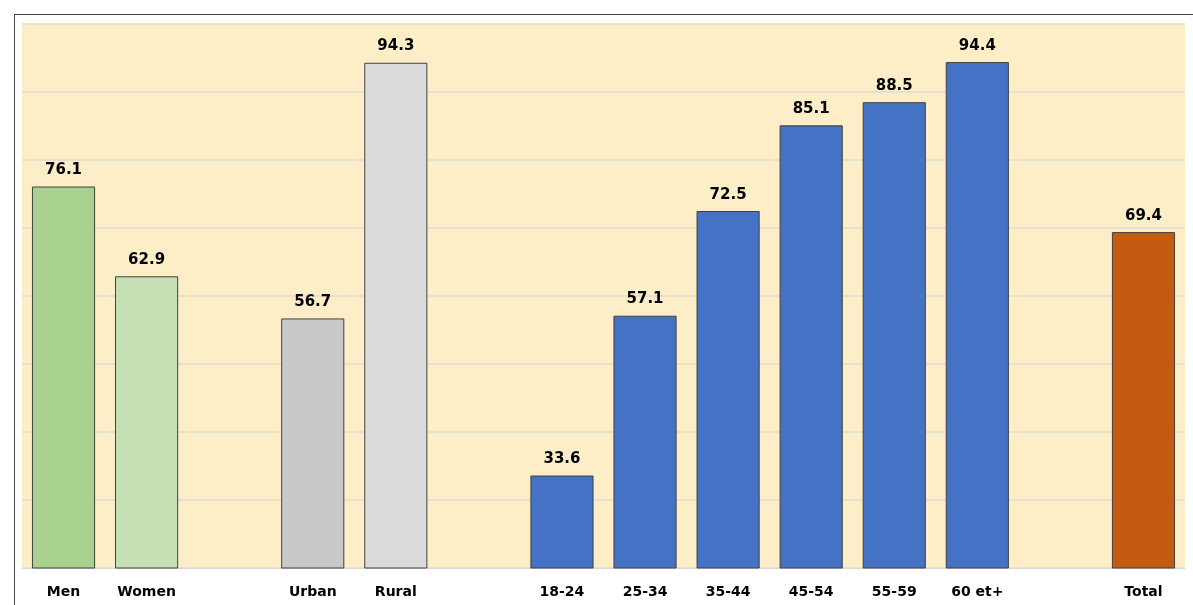  What do you see at coordinates (312, 591) in the screenshot?
I see `x-tick-label: Urban` at bounding box center [312, 591].